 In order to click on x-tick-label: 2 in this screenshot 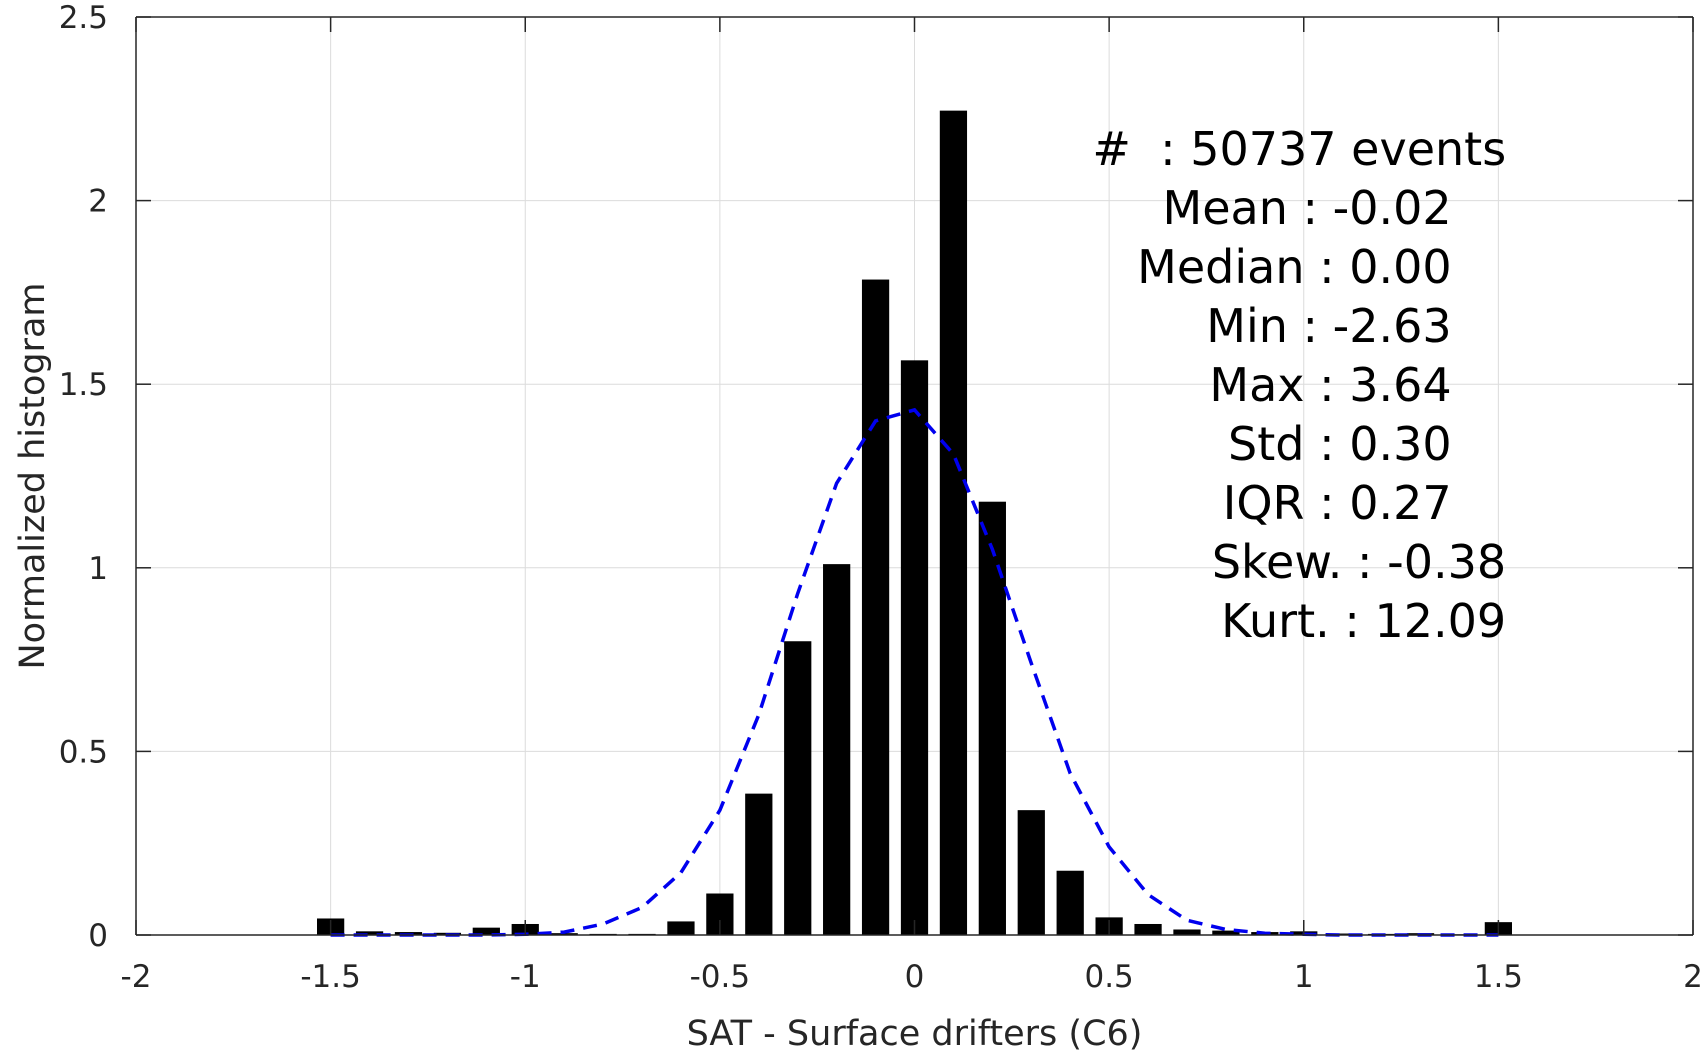, I will do `click(1693, 977)`.